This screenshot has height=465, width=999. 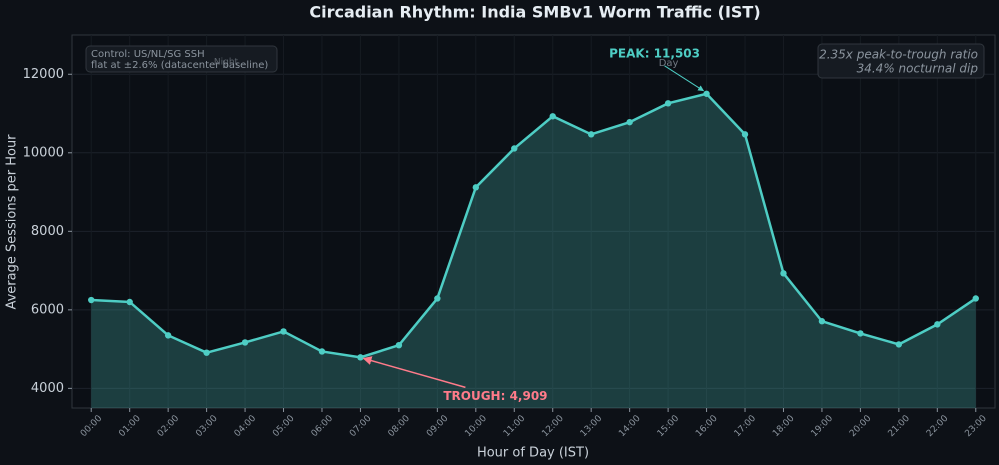 What do you see at coordinates (669, 63) in the screenshot?
I see `day-label: Day` at bounding box center [669, 63].